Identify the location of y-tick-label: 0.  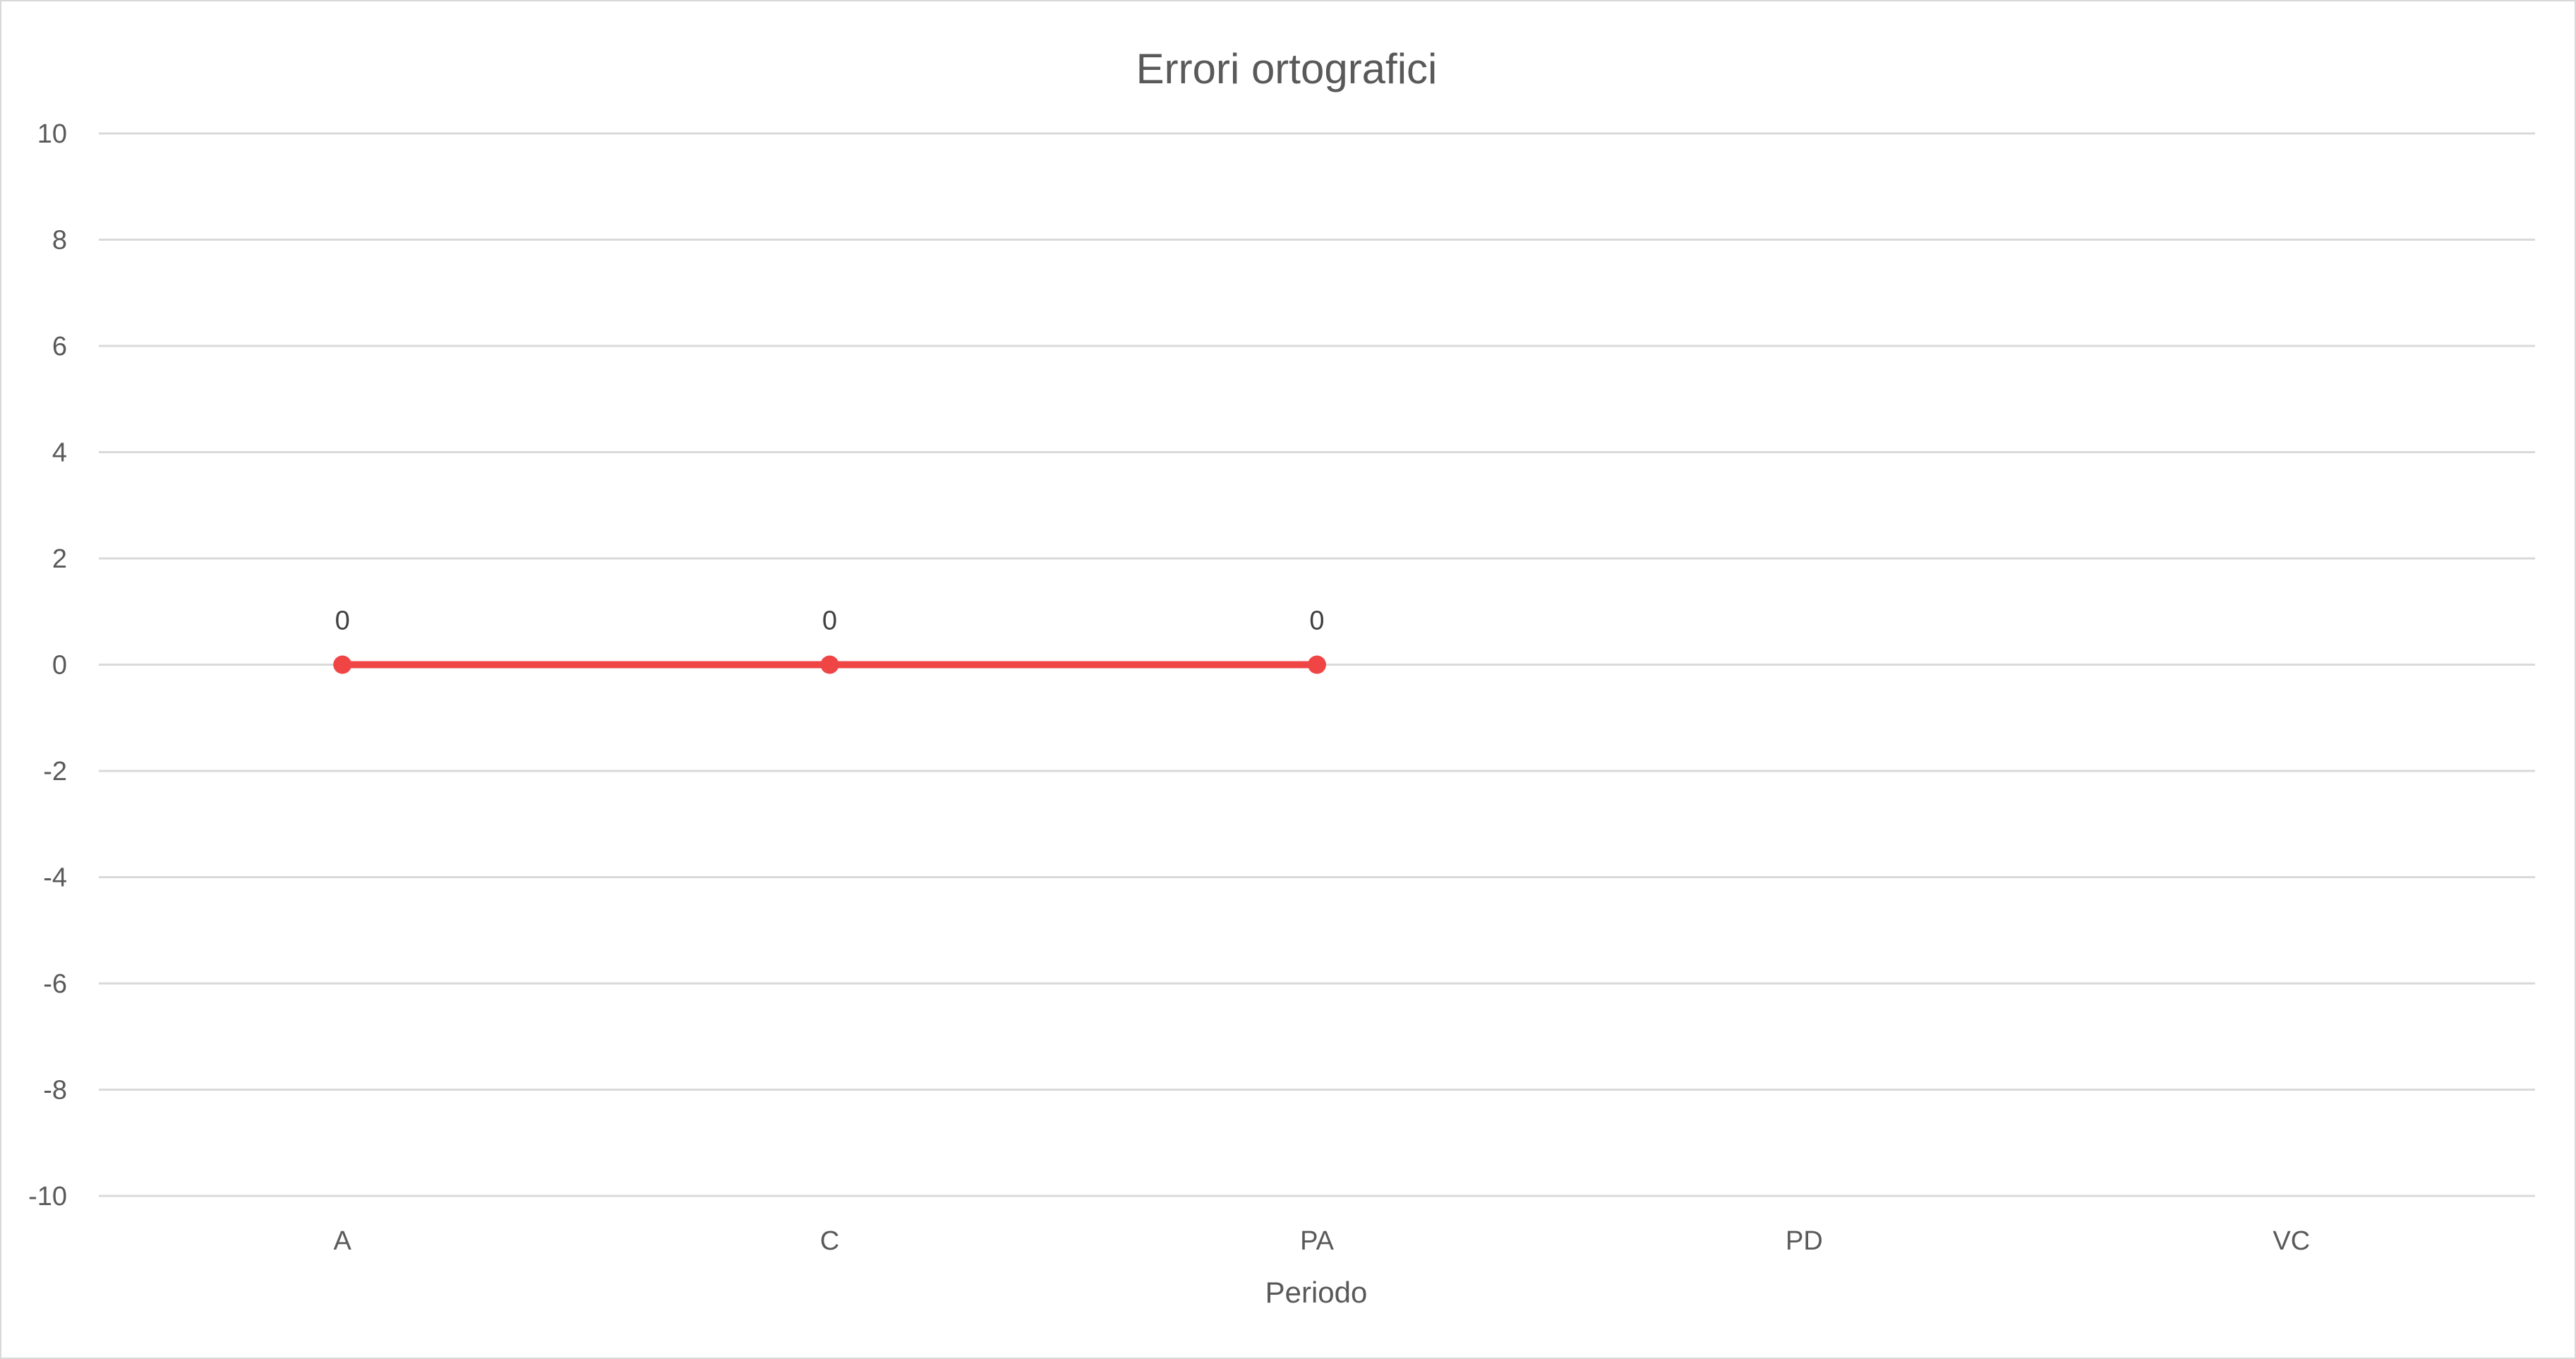
(59, 666).